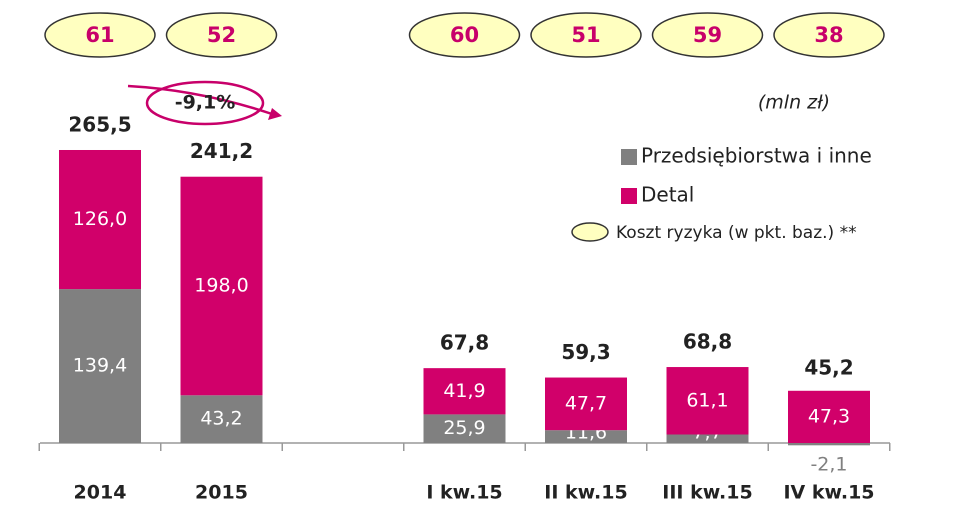 This screenshot has width=957, height=506. Describe the element at coordinates (221, 151) in the screenshot. I see `total-label: 241,2` at that location.